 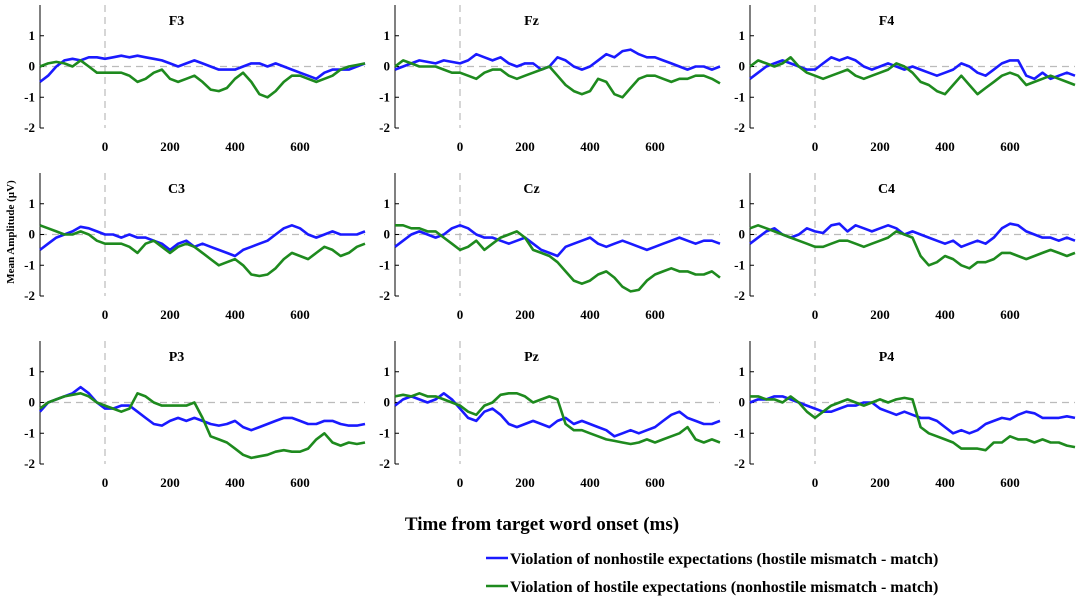 I want to click on panel-p4: 1 0 -1 -2 0 200 400 600 P4, so click(x=905, y=415).